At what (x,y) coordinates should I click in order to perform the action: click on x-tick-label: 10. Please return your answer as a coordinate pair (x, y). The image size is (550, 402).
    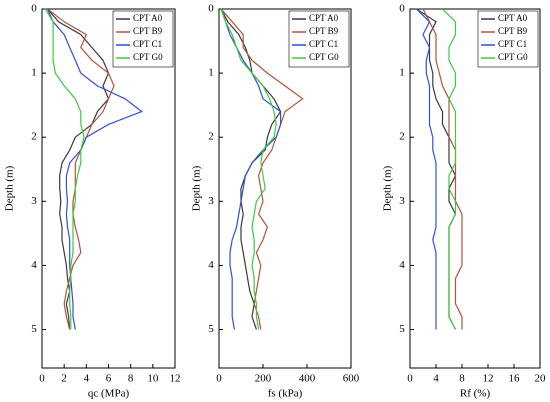
    Looking at the image, I should click on (153, 379).